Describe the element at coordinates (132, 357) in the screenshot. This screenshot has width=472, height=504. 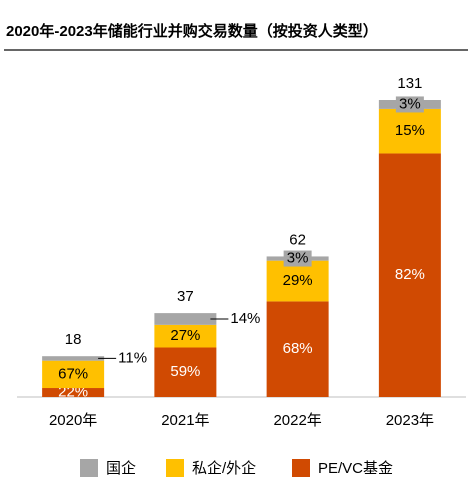
I see `value-label: 11%` at that location.